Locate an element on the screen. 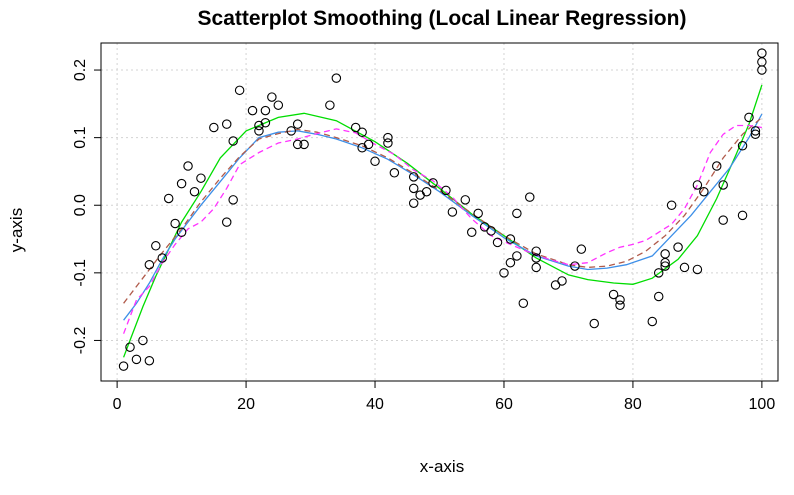  y-tick-label: 0.1 is located at coordinates (80, 137).